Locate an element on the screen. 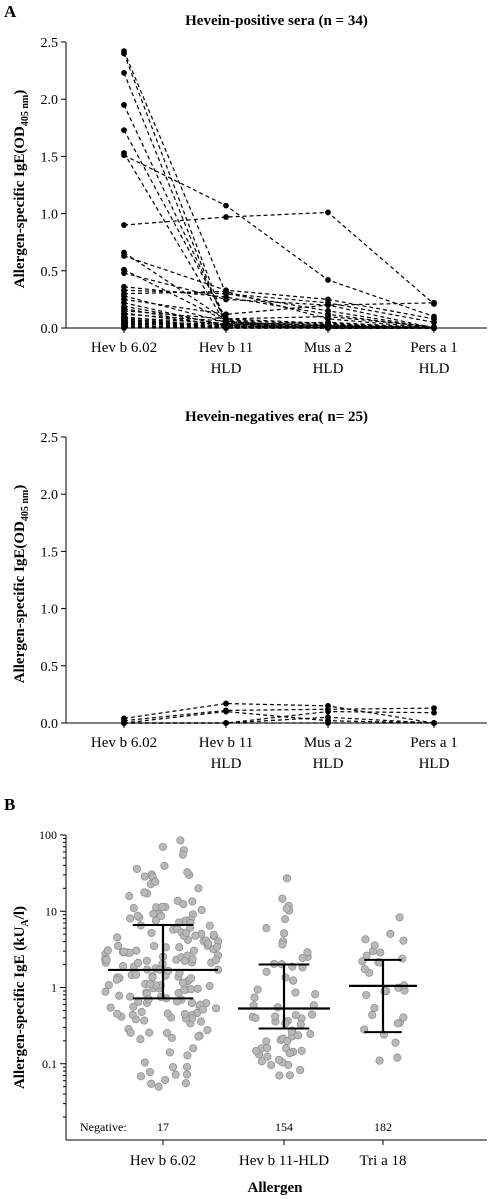 This screenshot has width=499, height=1199. negative-label: Negative: is located at coordinates (103, 1127).